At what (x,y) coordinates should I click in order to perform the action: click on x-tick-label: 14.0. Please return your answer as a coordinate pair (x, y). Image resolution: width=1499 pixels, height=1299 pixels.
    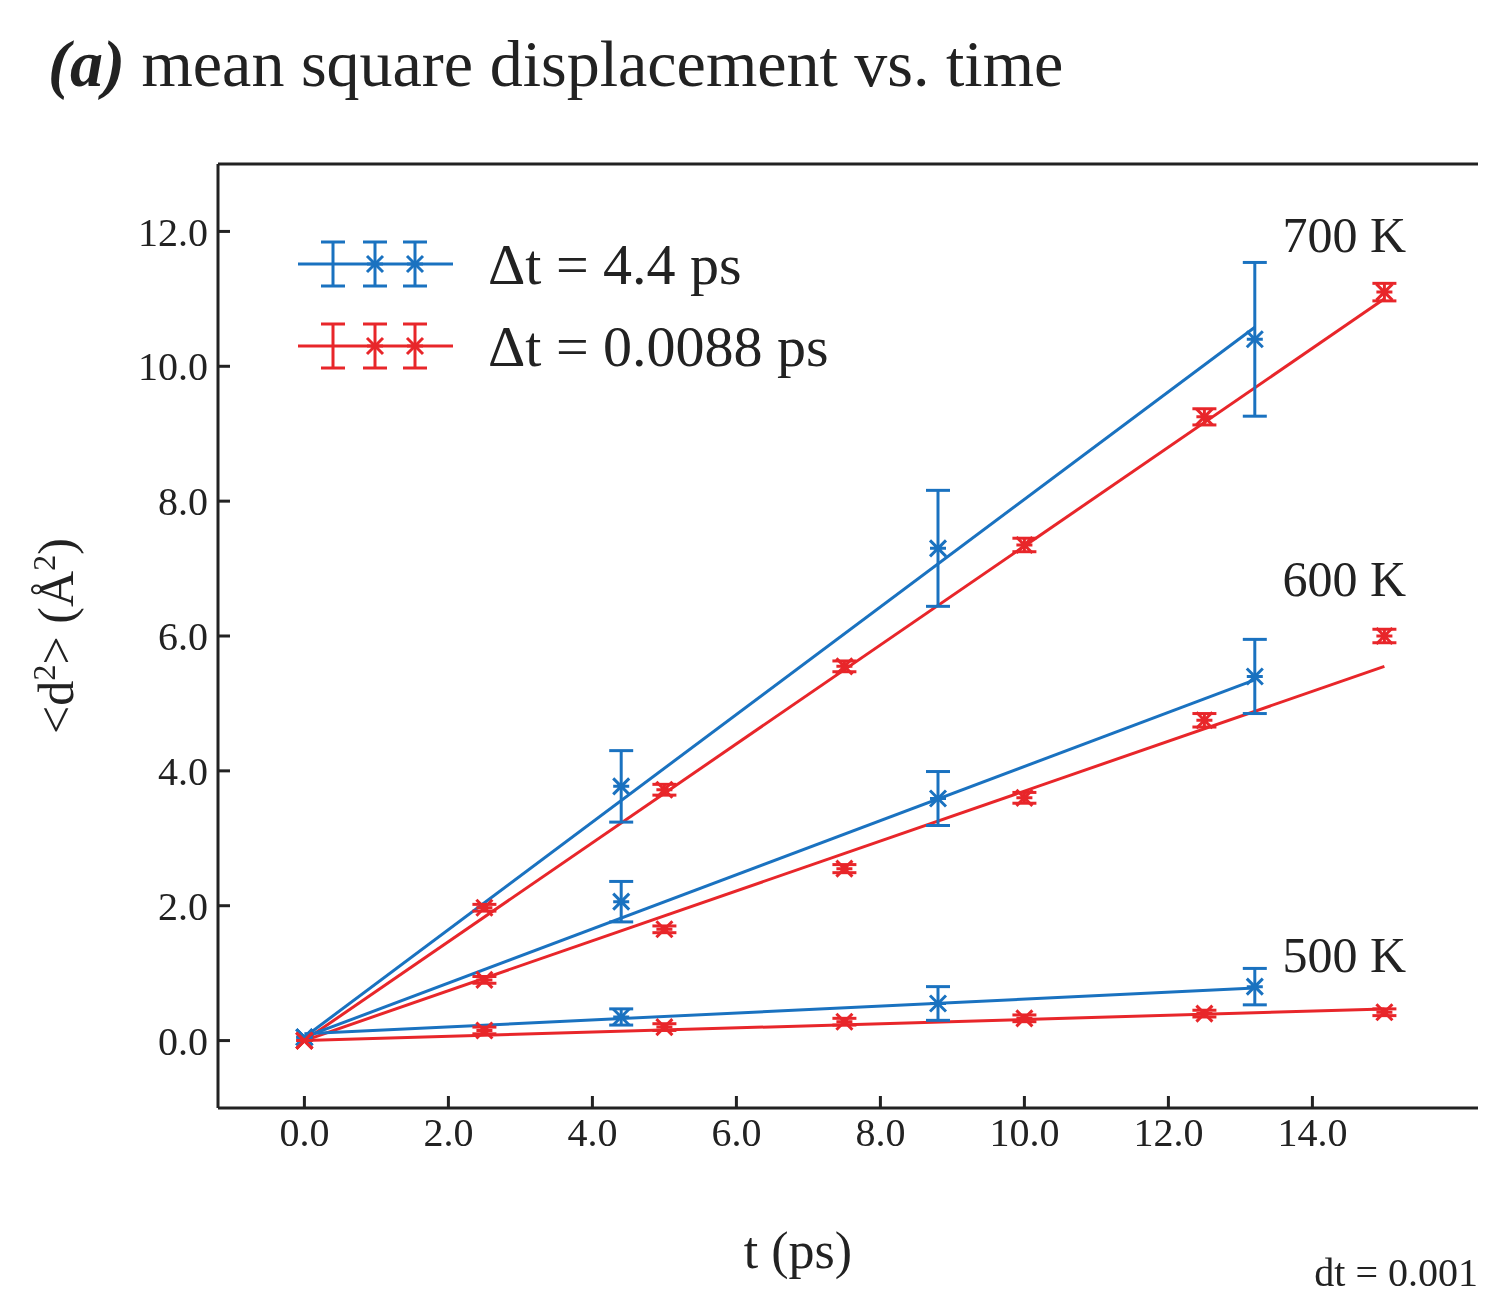
    Looking at the image, I should click on (1312, 1133).